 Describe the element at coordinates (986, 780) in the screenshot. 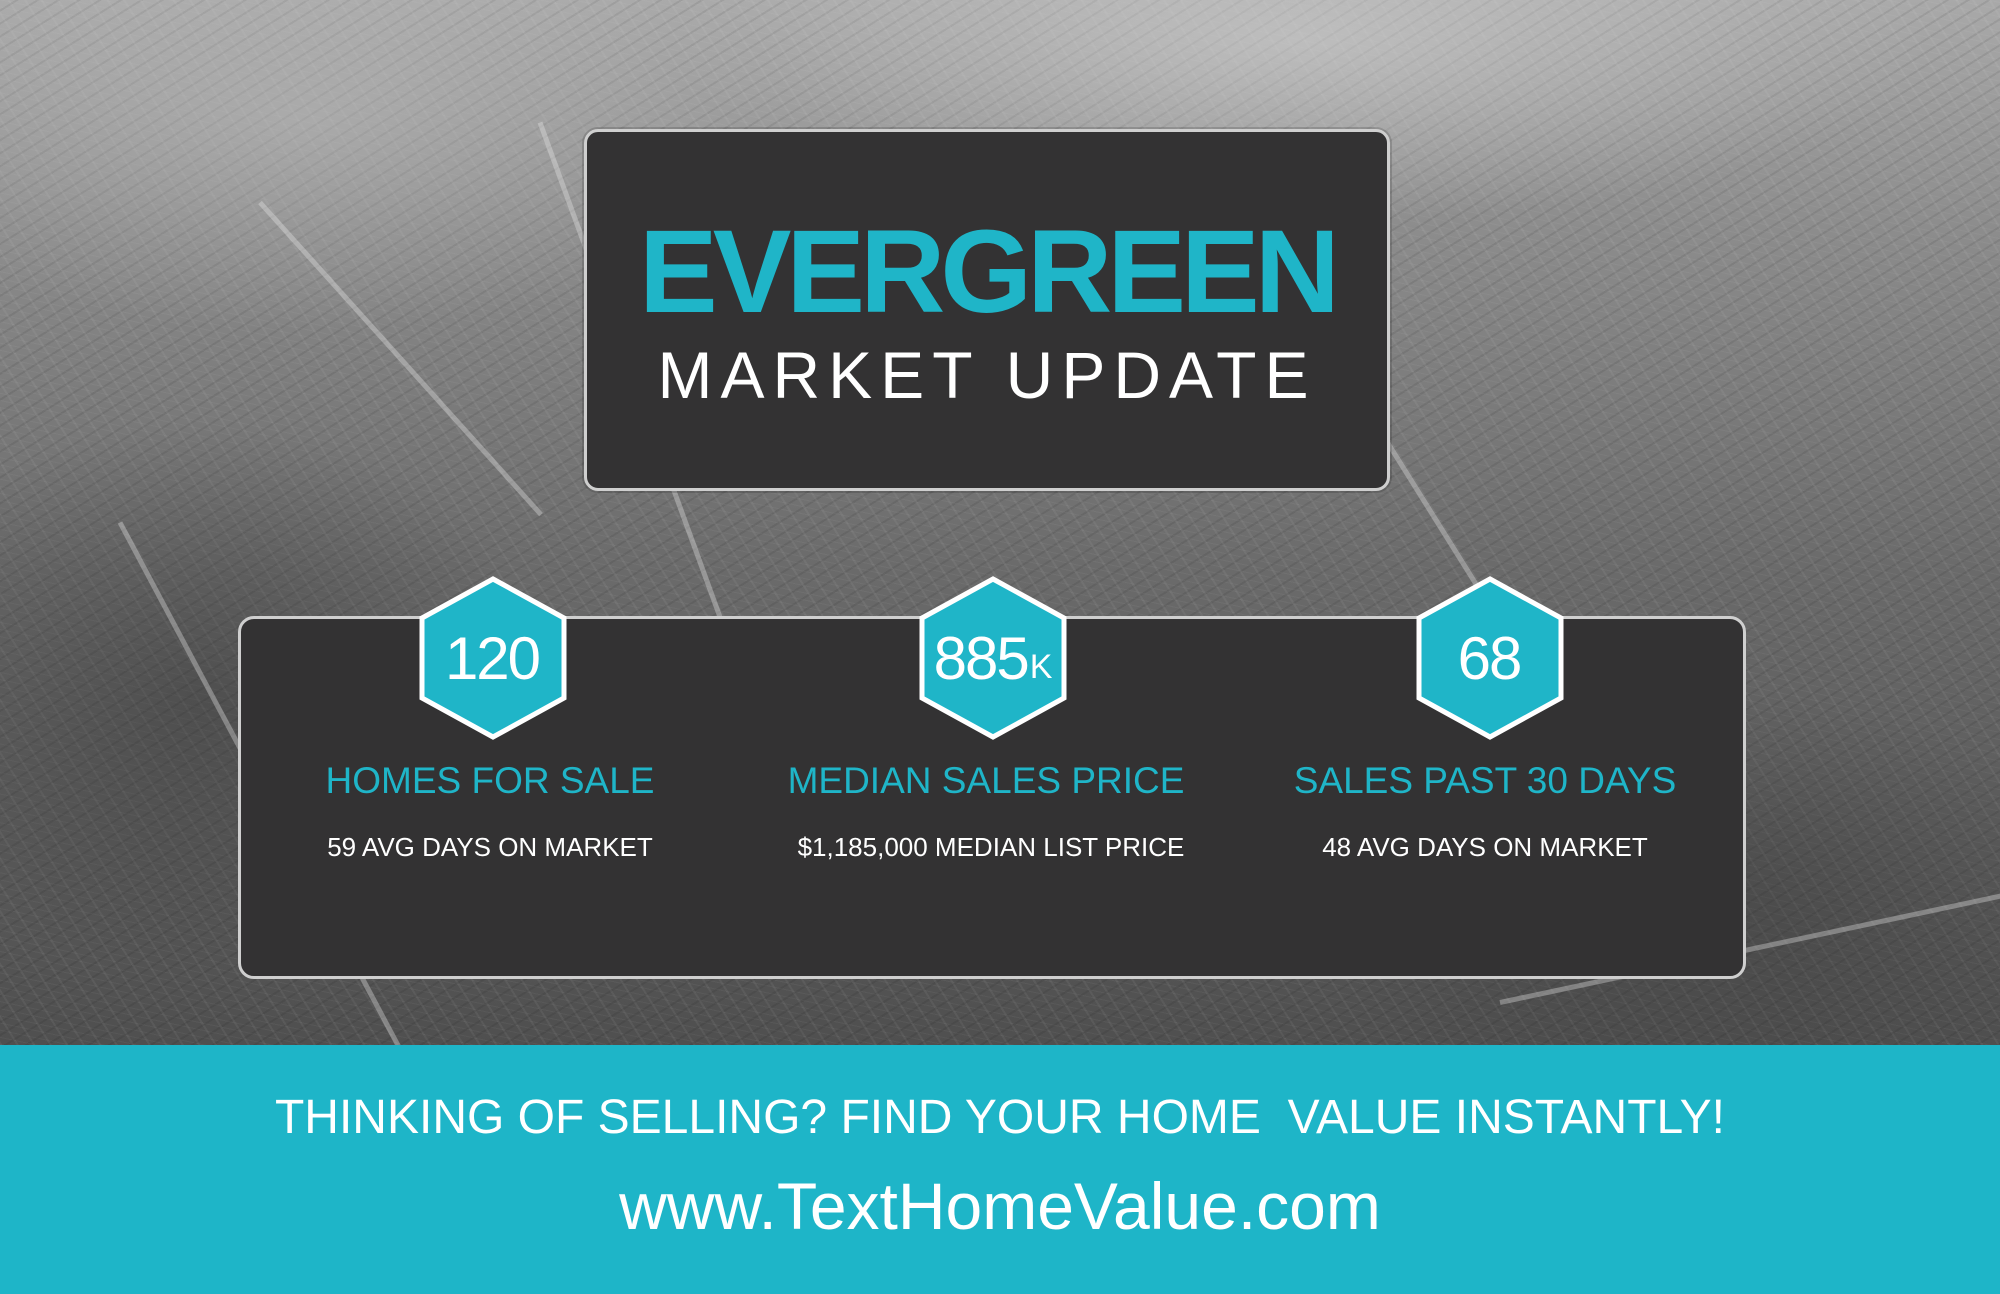

I see `median-sales-price-label: MEDIAN SALES PRICE` at that location.